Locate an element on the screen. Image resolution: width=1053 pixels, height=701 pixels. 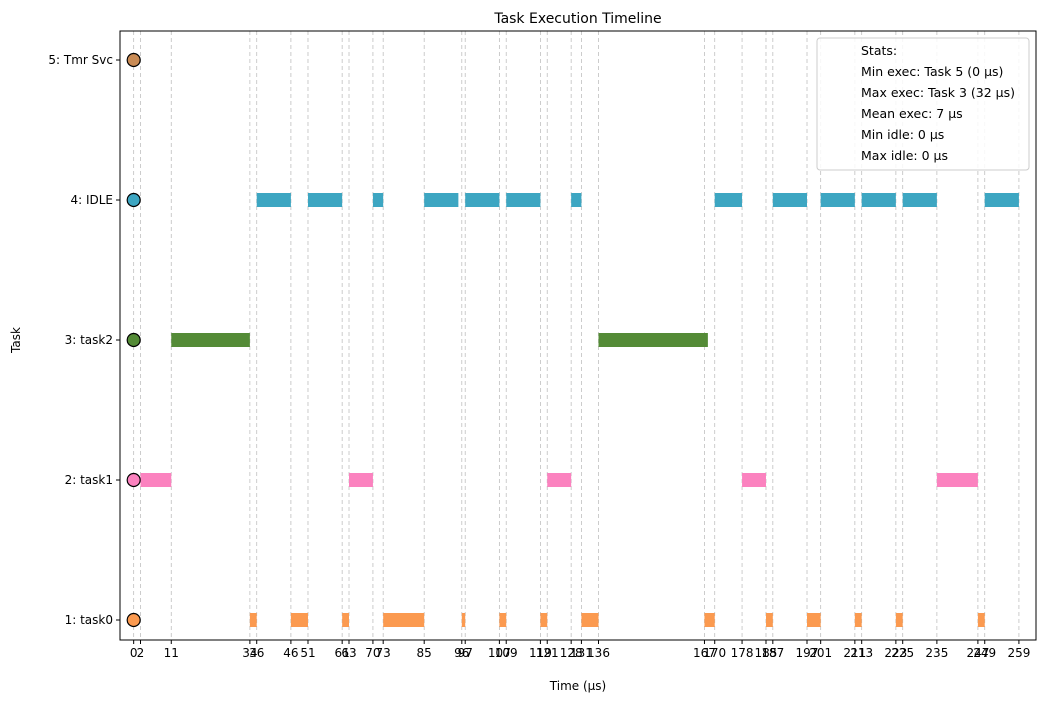
x-tick-label: 107 is located at coordinates (499, 653).